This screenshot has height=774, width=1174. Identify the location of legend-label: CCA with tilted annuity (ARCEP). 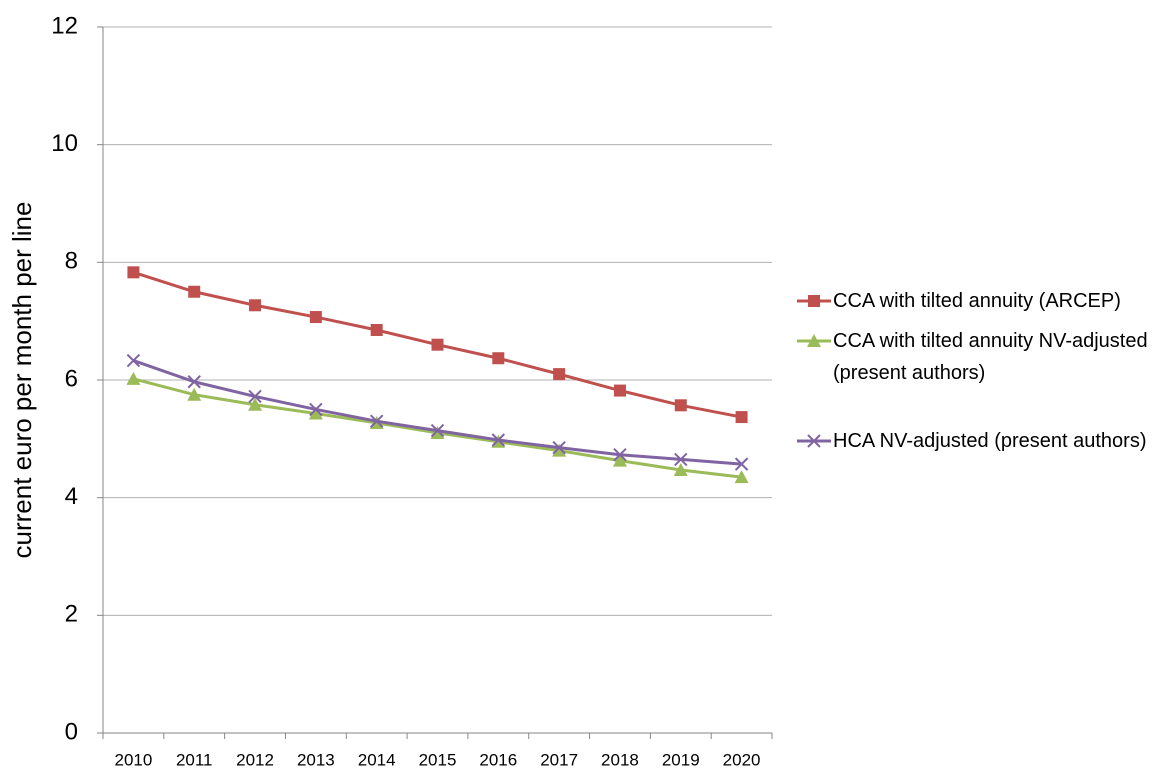
(977, 301).